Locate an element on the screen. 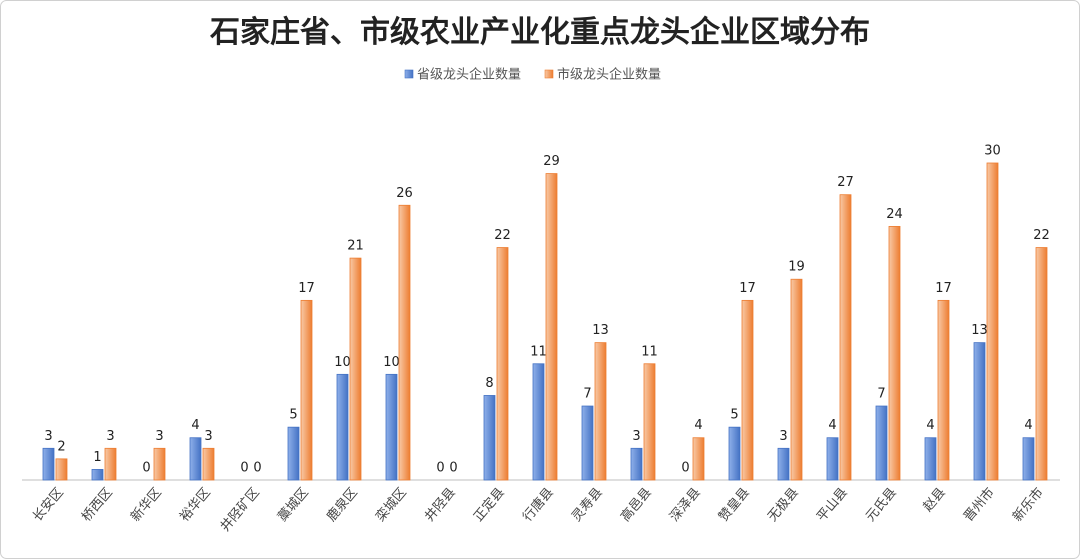  value-label: 21 is located at coordinates (355, 246).